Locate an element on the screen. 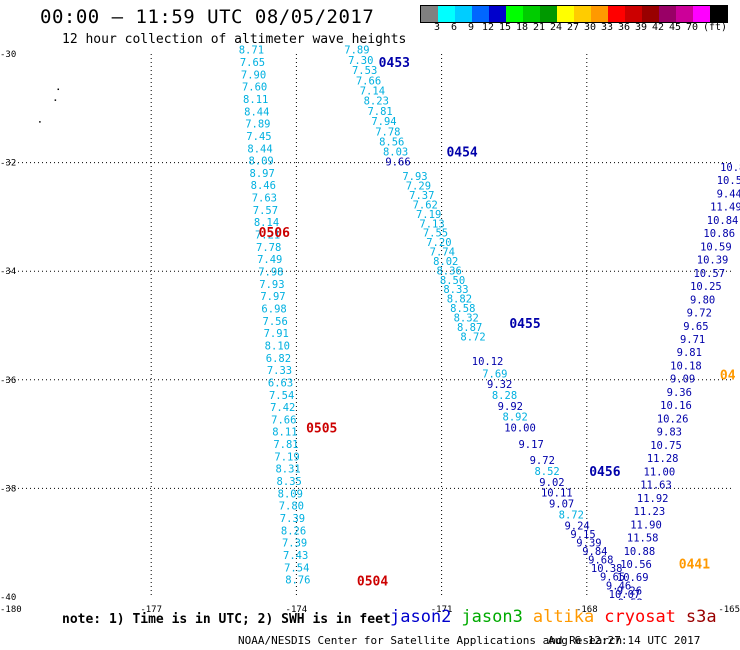 This screenshot has width=740, height=650. swh-value: 10.38 is located at coordinates (607, 569).